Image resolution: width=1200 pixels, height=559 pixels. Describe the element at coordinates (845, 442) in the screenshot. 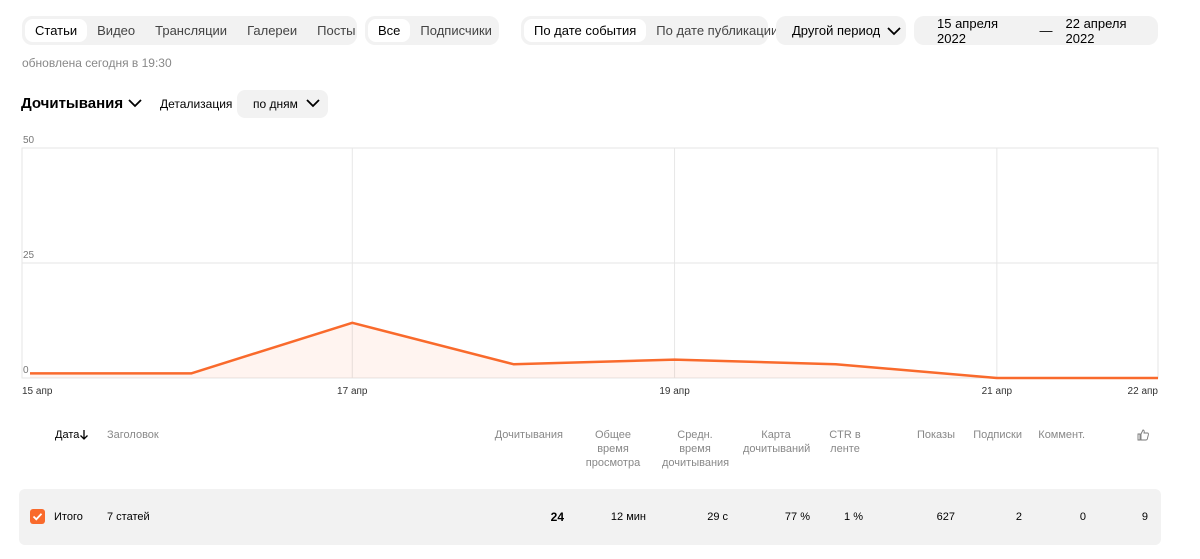

I see `column-header: CTR в ленте` at that location.